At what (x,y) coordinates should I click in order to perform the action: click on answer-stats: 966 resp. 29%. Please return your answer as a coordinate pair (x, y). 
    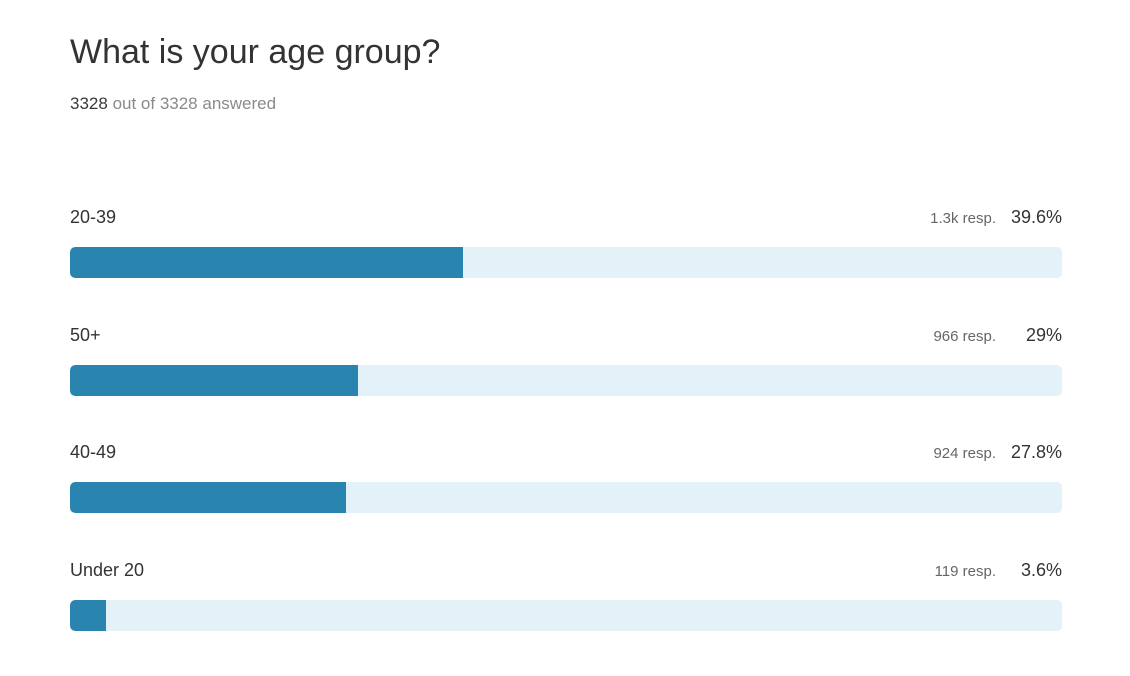
    Looking at the image, I should click on (997, 336).